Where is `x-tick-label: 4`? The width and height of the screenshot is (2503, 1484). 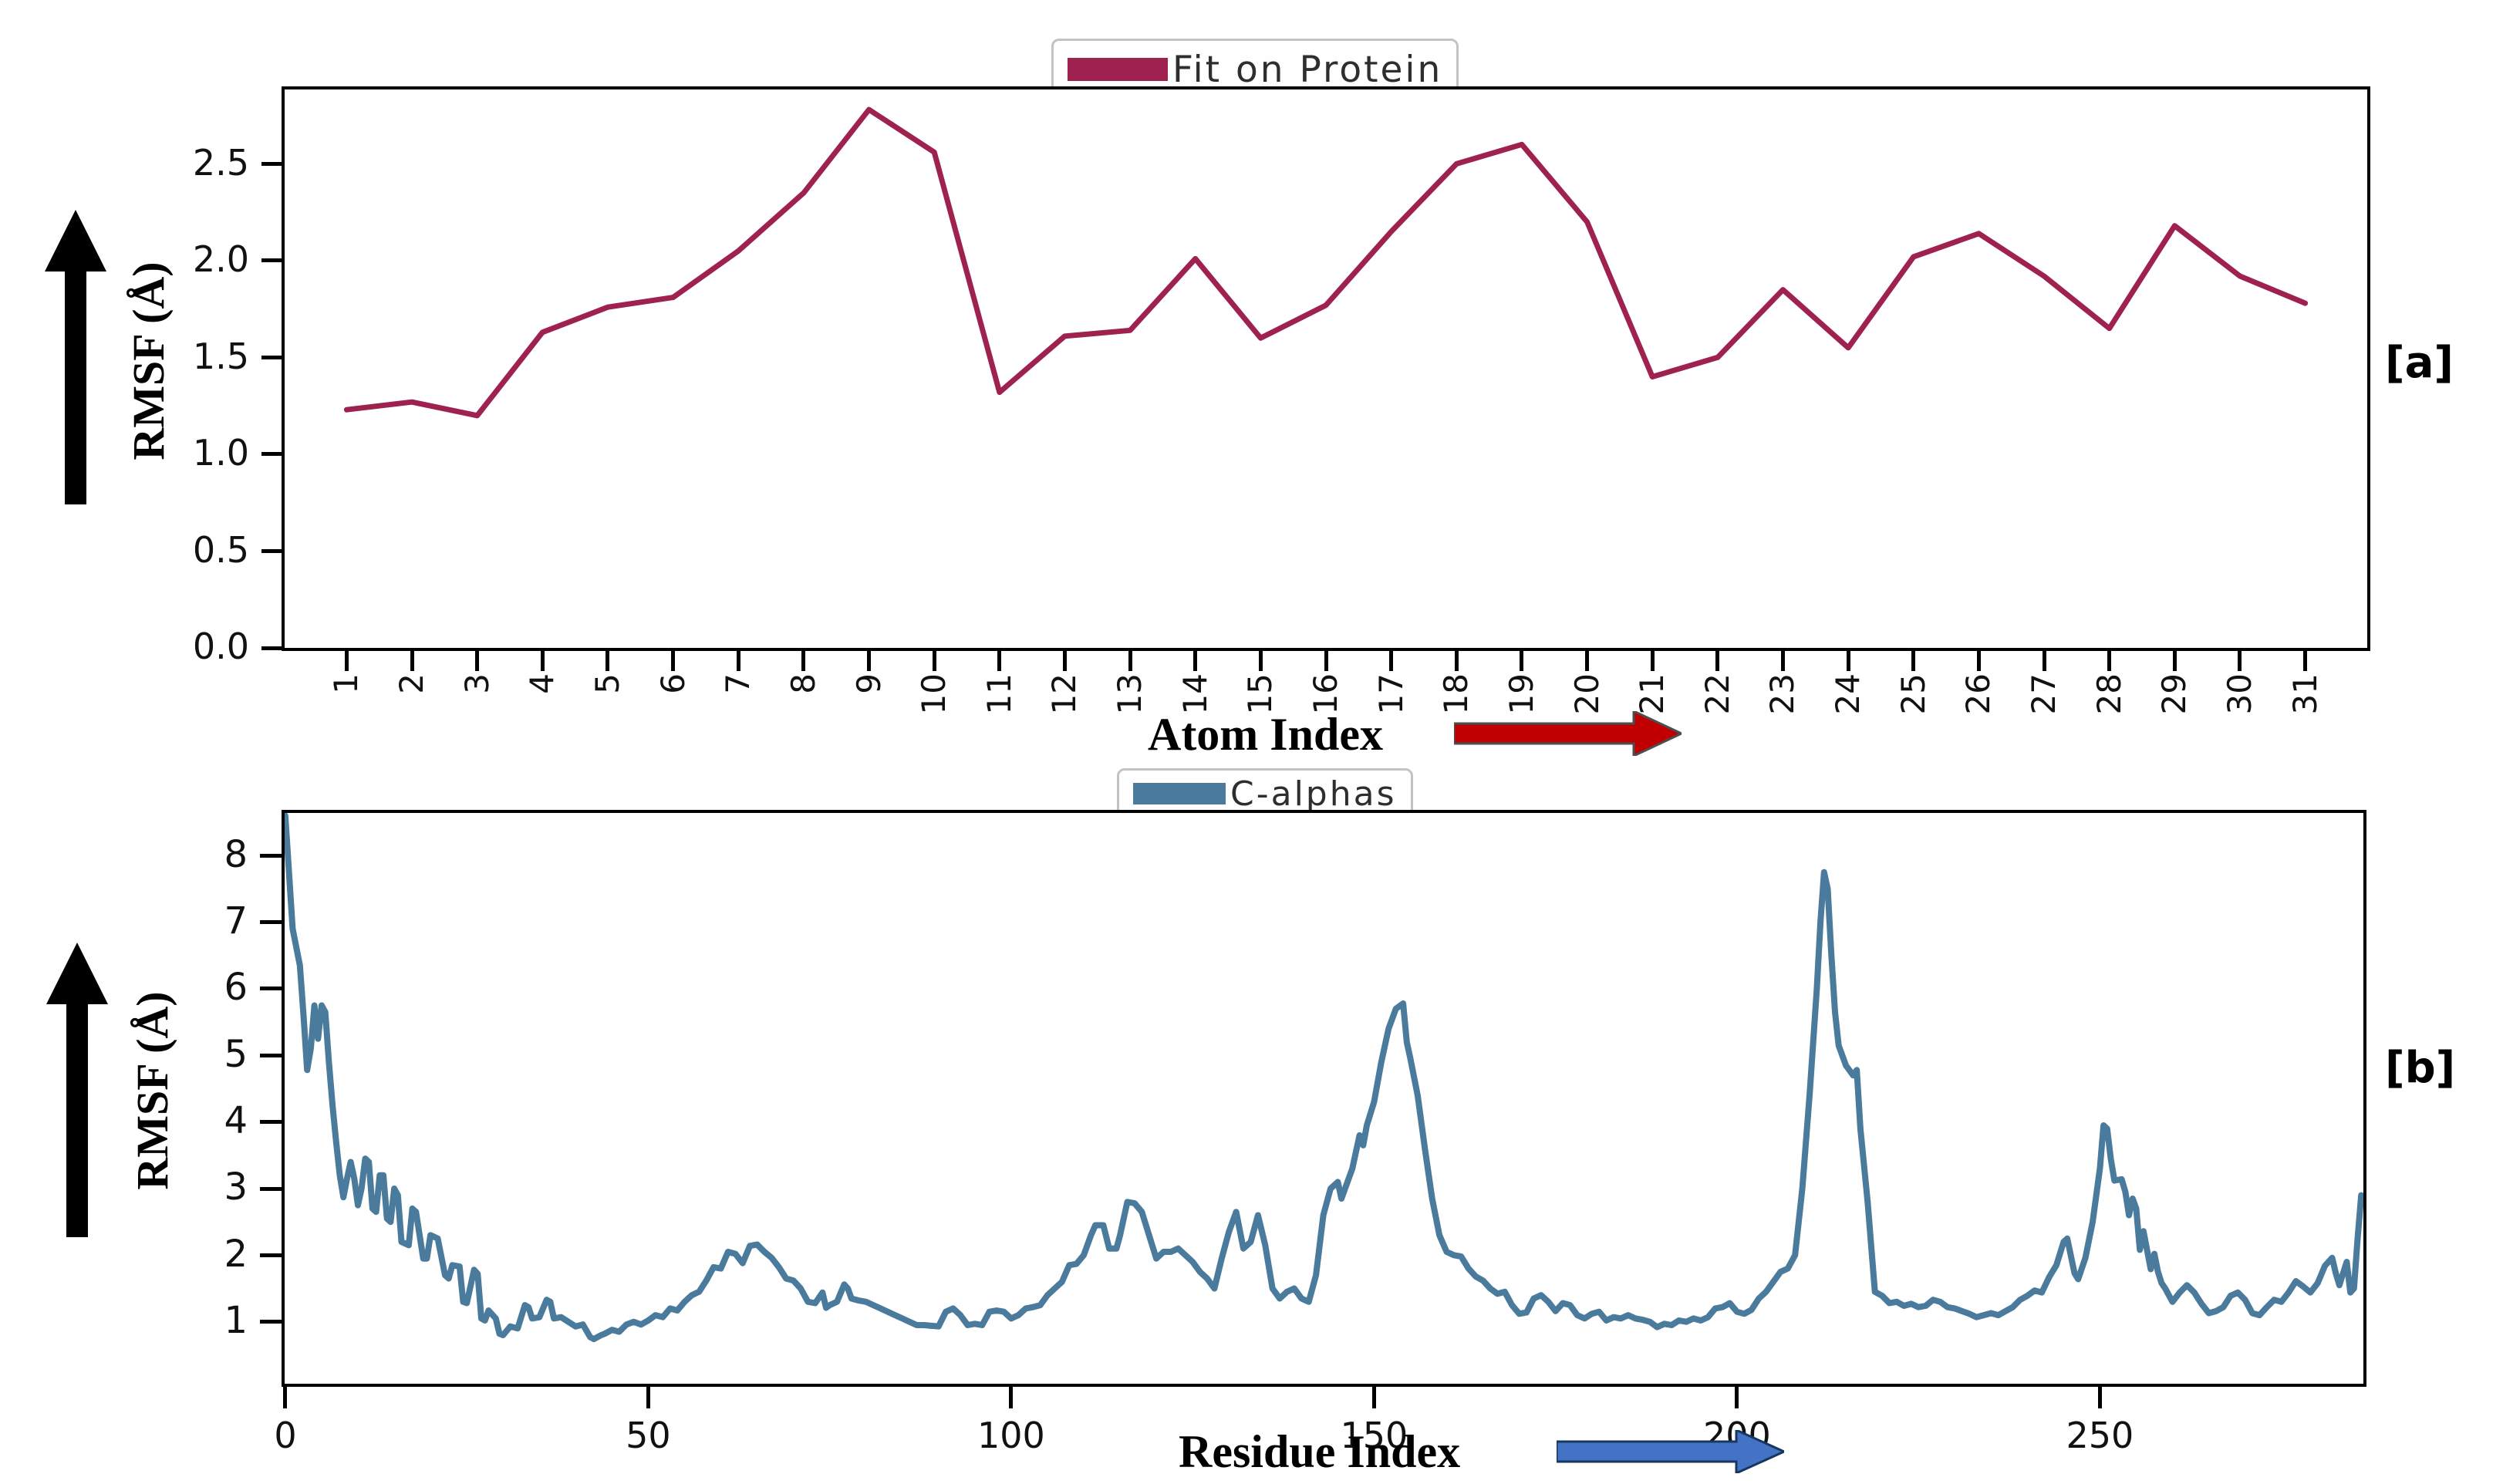
x-tick-label: 4 is located at coordinates (542, 684).